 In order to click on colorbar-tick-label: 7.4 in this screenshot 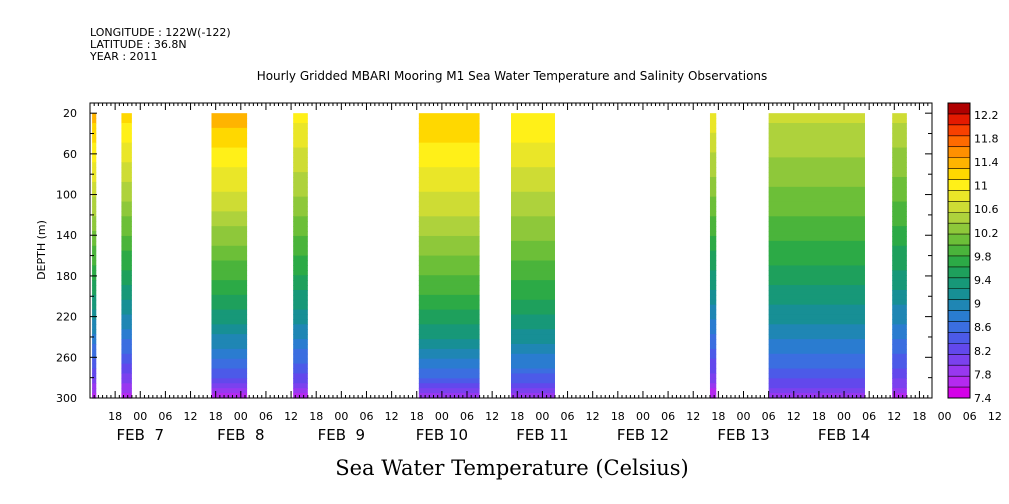, I will do `click(983, 398)`.